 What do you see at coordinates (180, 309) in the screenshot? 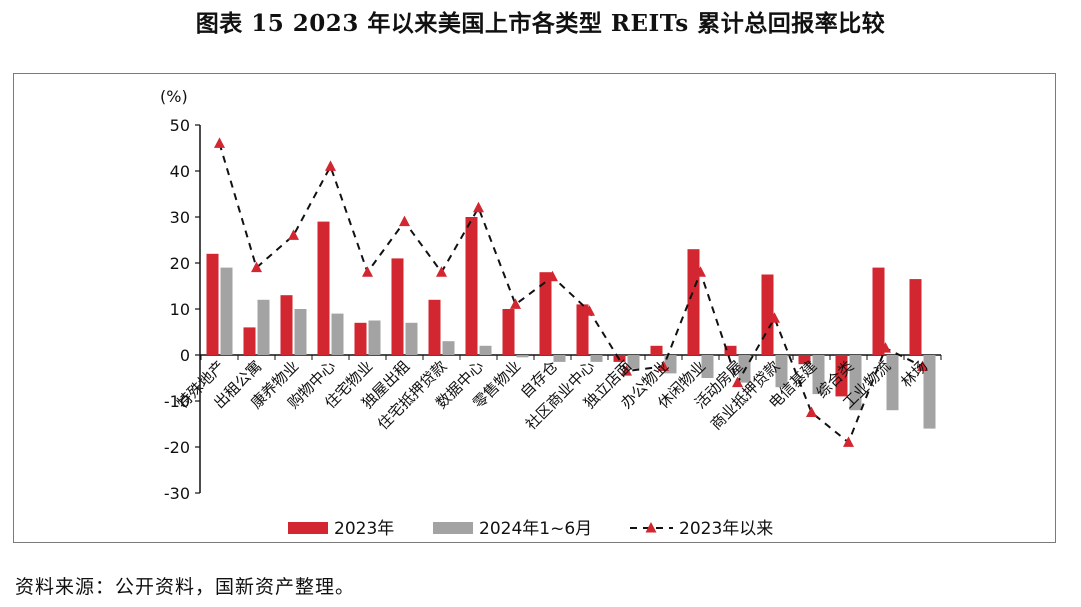
I see `y-tick-label: 10` at bounding box center [180, 309].